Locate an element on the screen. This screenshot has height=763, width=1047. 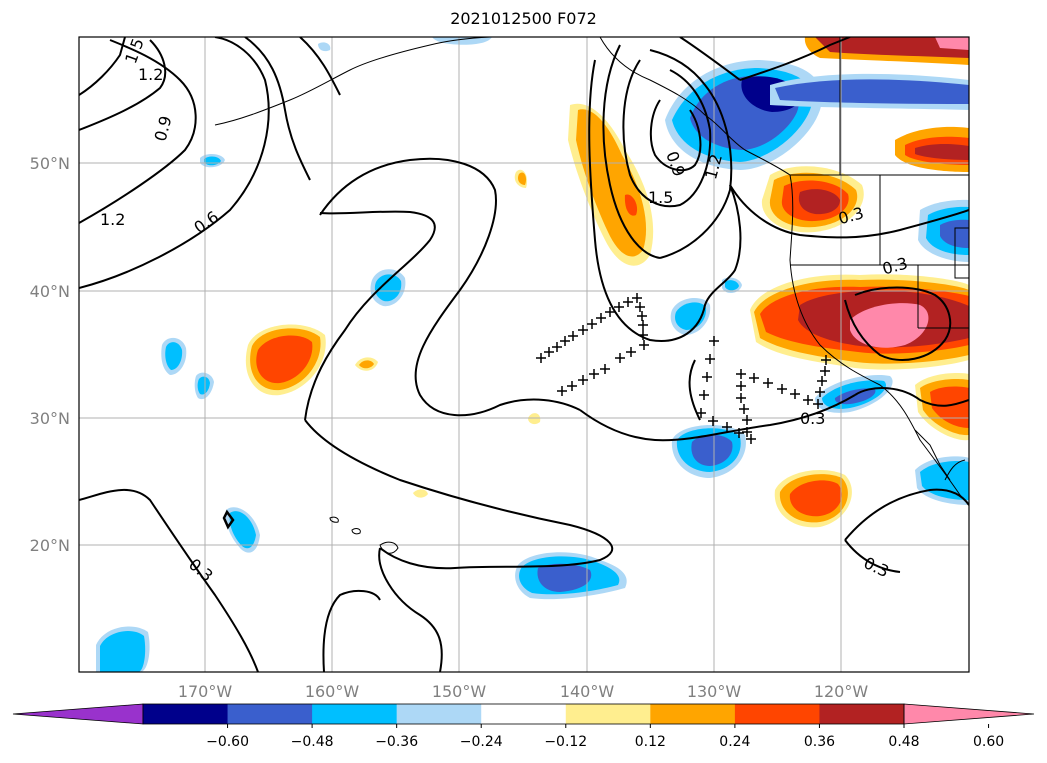
lon-label: 160°W is located at coordinates (332, 691).